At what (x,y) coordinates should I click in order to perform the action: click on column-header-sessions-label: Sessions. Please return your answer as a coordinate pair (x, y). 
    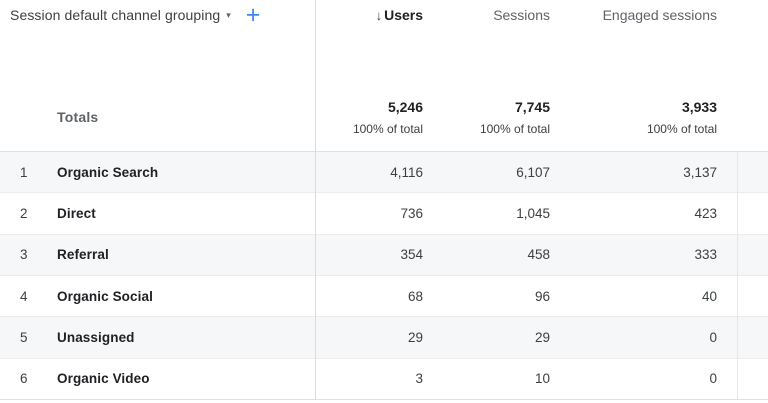
    Looking at the image, I should click on (521, 15).